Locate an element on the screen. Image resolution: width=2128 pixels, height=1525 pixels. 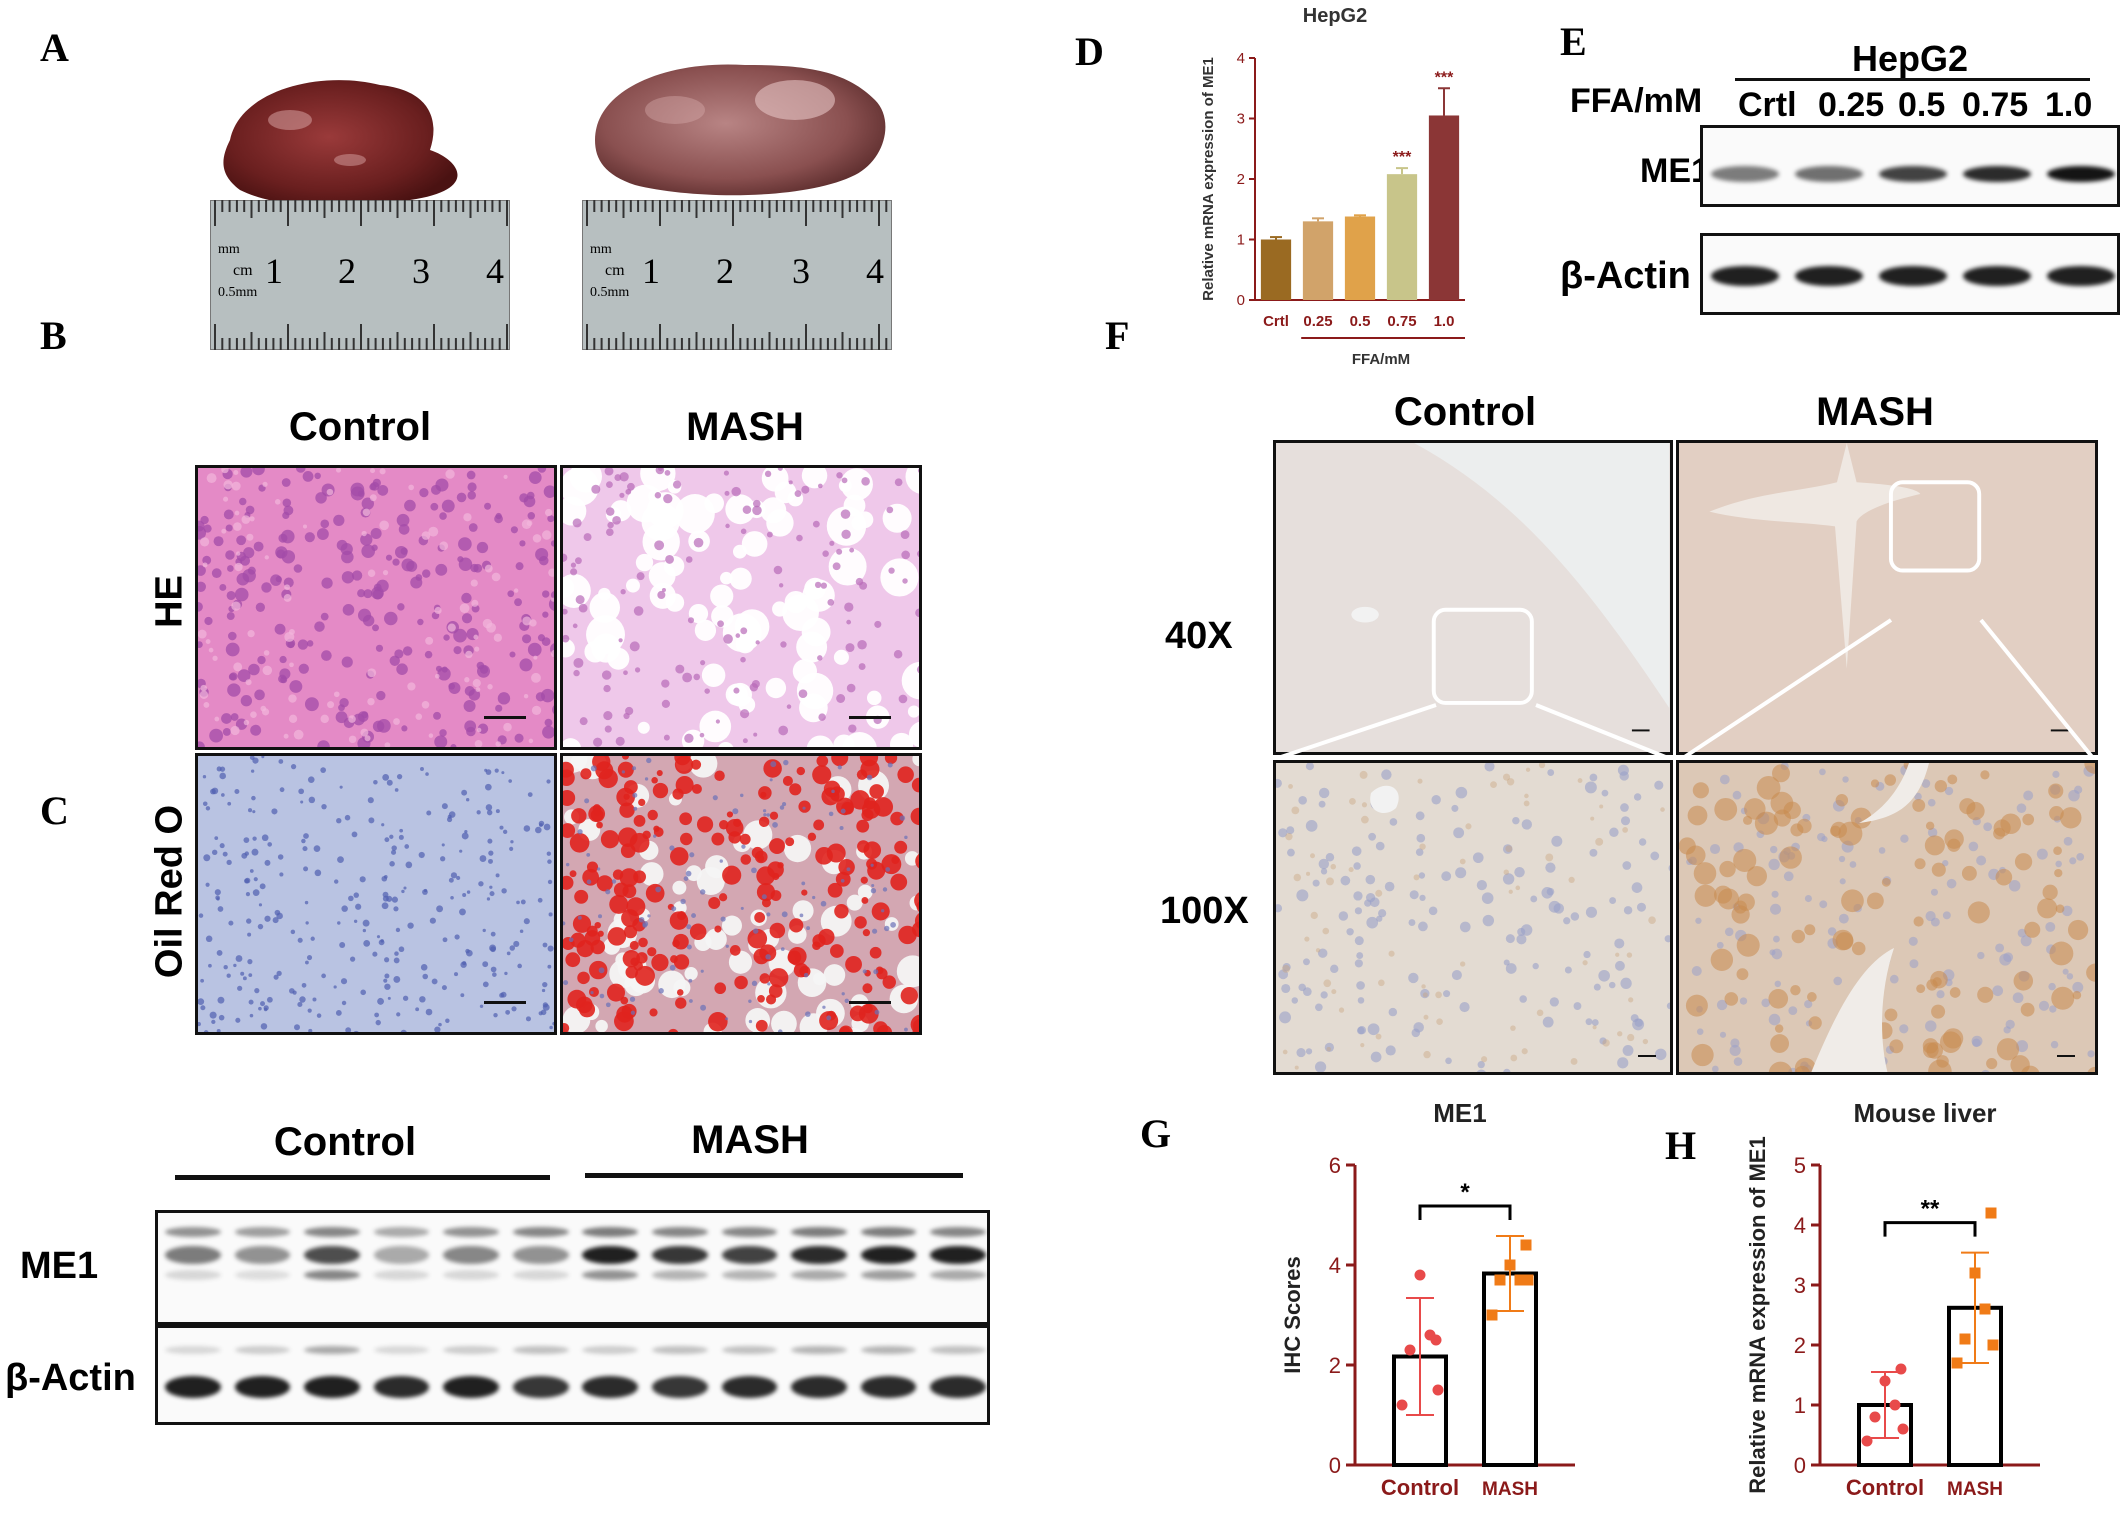
ruler-halfmm-label: 0.5mm is located at coordinates (238, 292).